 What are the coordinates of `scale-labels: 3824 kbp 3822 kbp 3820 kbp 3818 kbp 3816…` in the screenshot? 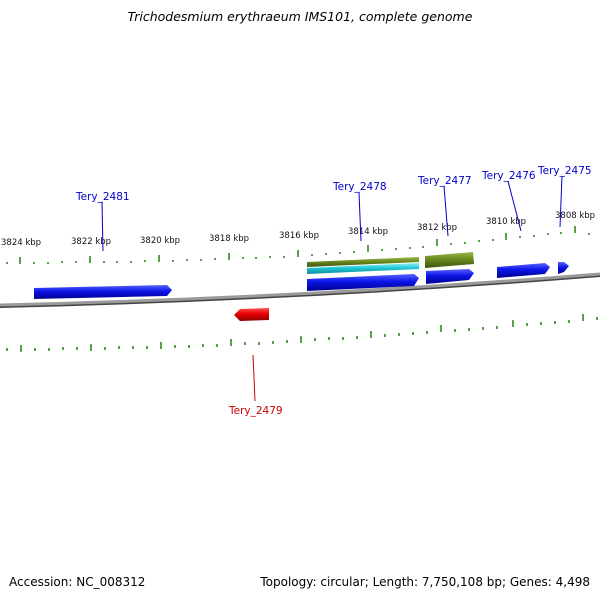 It's located at (298, 229).